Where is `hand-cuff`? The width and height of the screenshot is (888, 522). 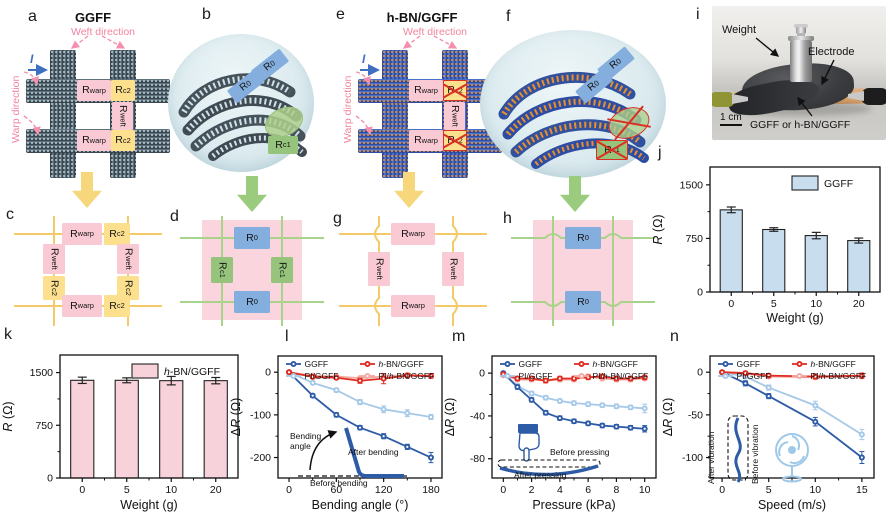
hand-cuff is located at coordinates (528, 428).